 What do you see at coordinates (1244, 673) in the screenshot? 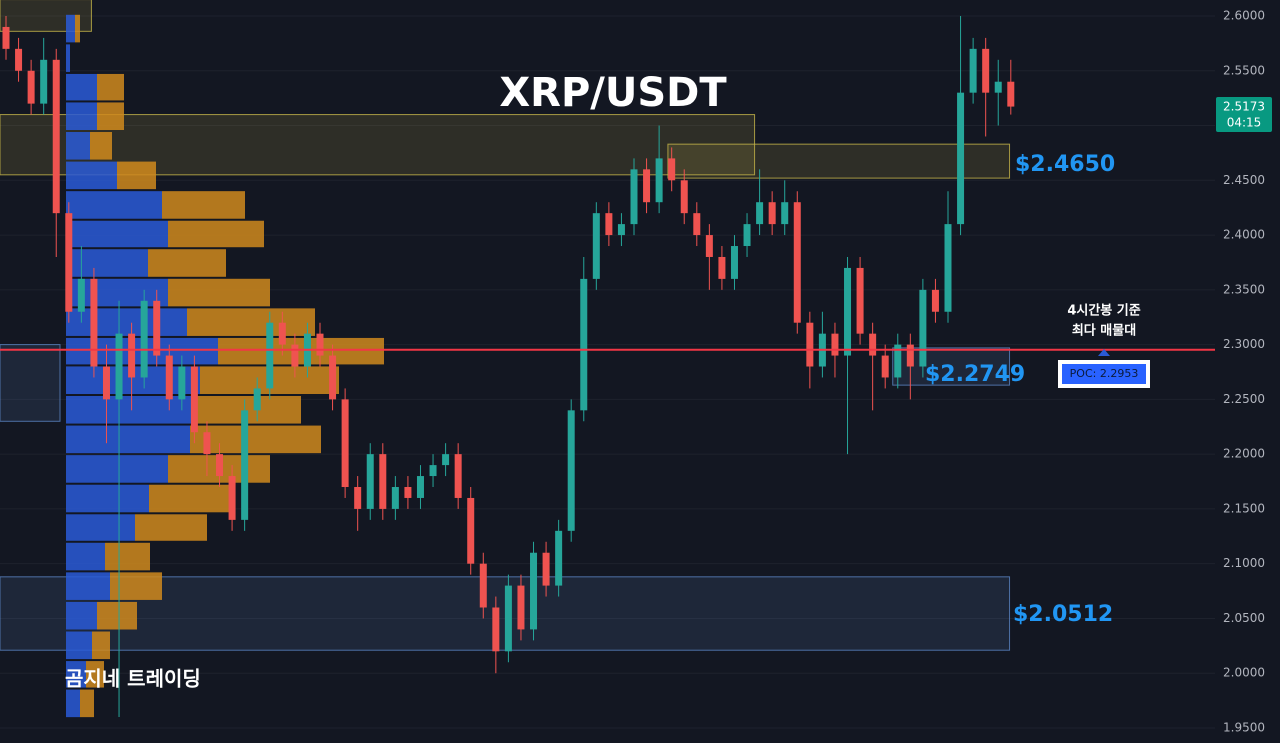
I see `y-tick-label: 2.0000` at bounding box center [1244, 673].